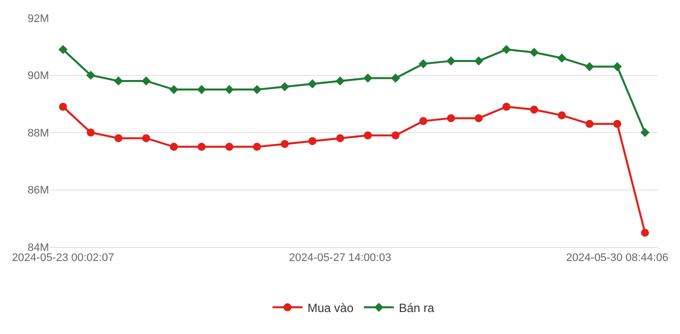 The width and height of the screenshot is (680, 334). I want to click on y-tick-label: 88M, so click(38, 133).